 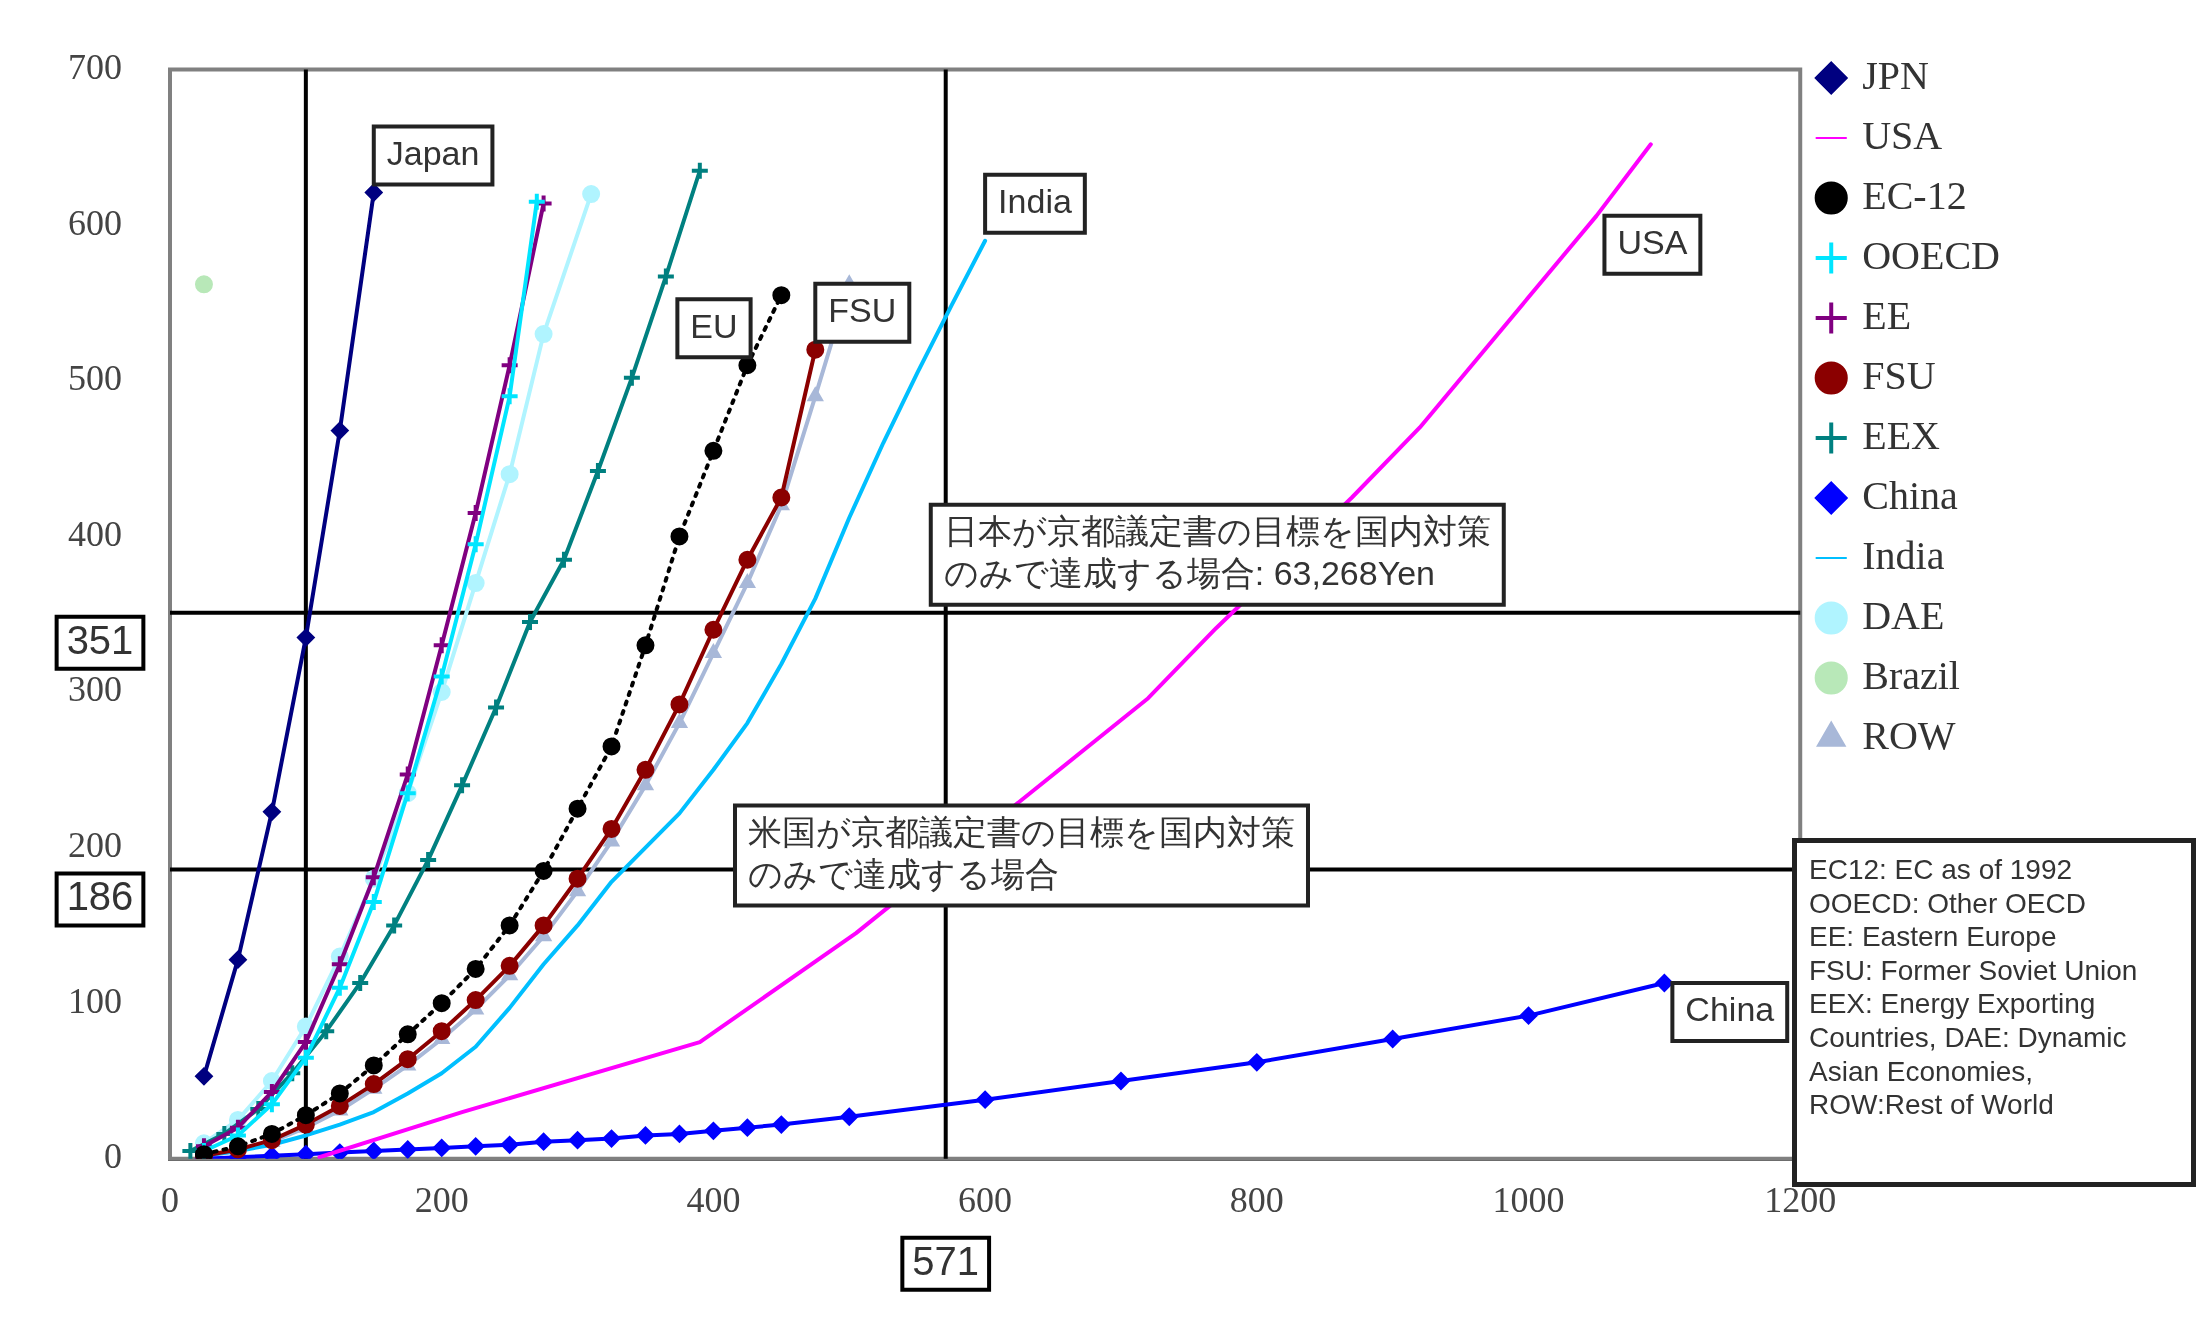 I want to click on annotation: China, so click(x=1730, y=1009).